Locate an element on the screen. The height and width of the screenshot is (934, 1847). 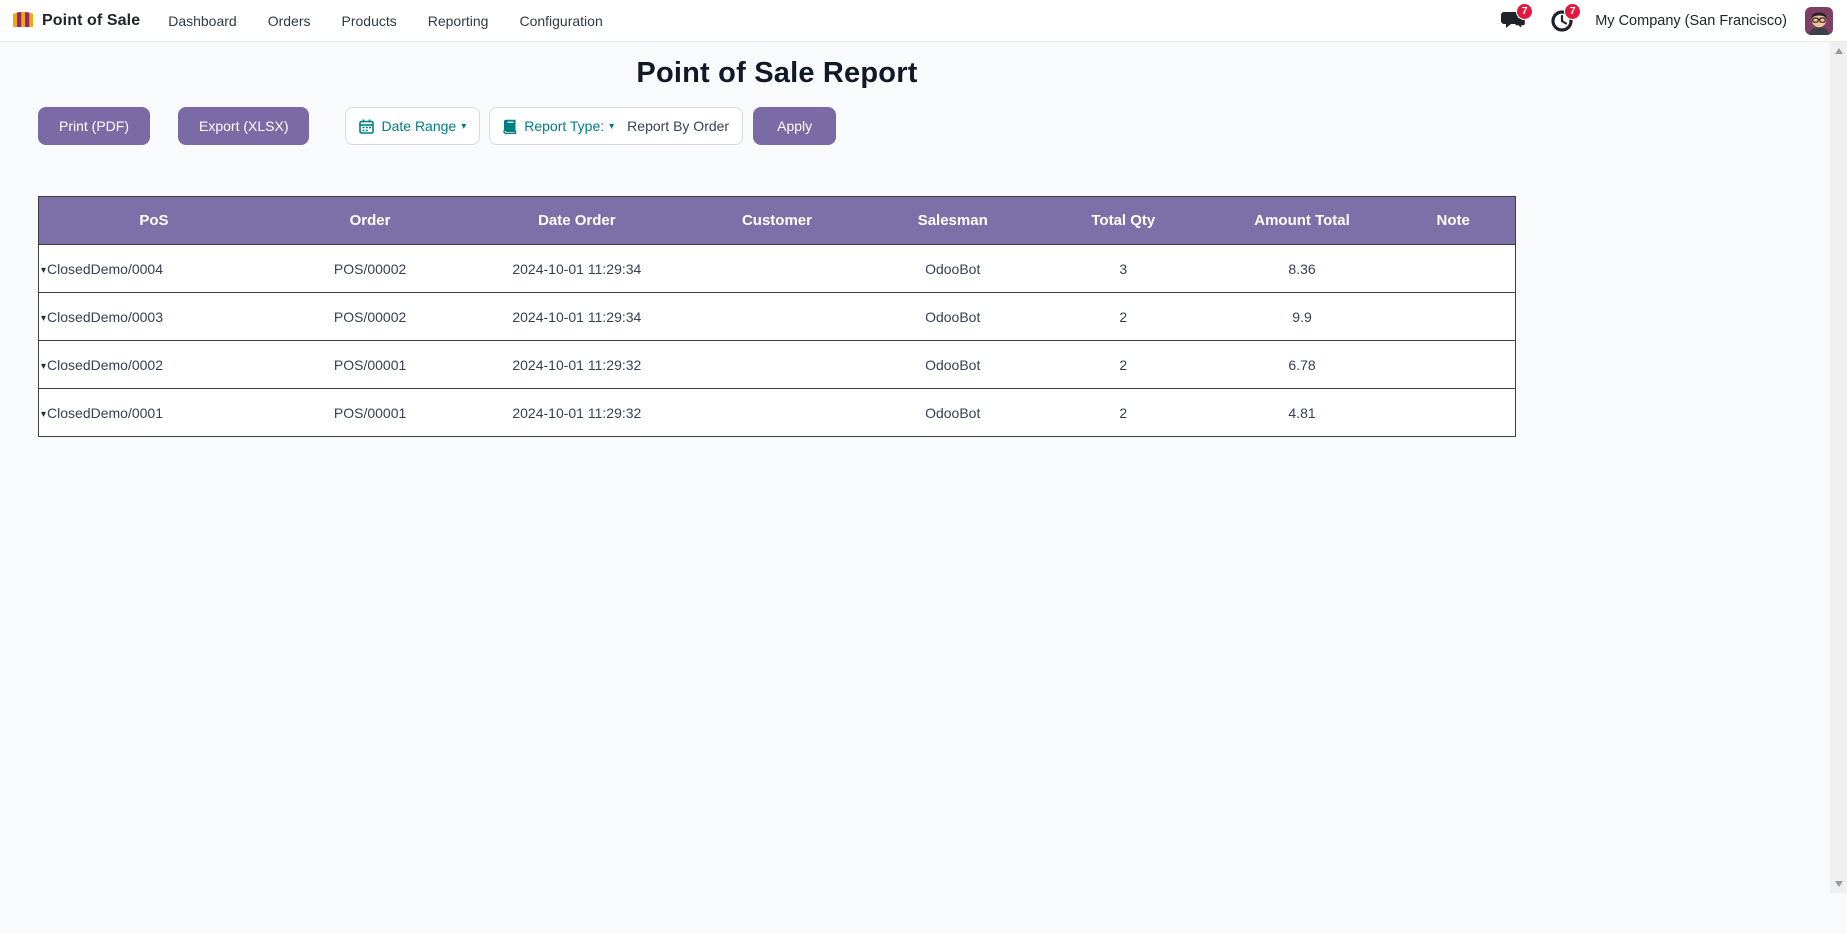
calendar-icon is located at coordinates (367, 126).